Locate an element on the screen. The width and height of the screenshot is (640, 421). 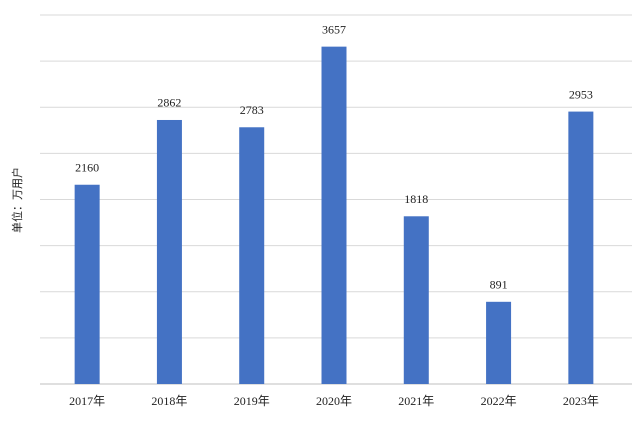
x-tick-label: 2023年 is located at coordinates (581, 401).